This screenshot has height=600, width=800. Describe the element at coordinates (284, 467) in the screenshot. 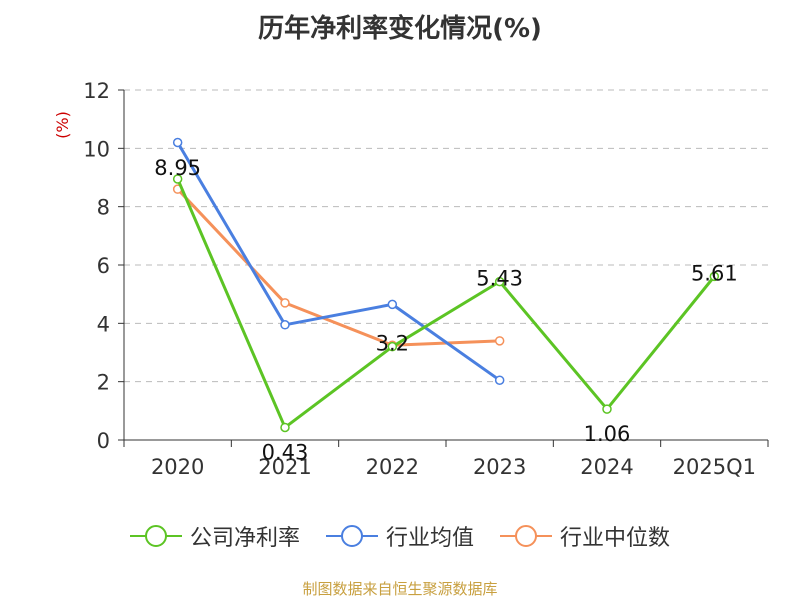

I see `x-tick-label: 2021` at that location.